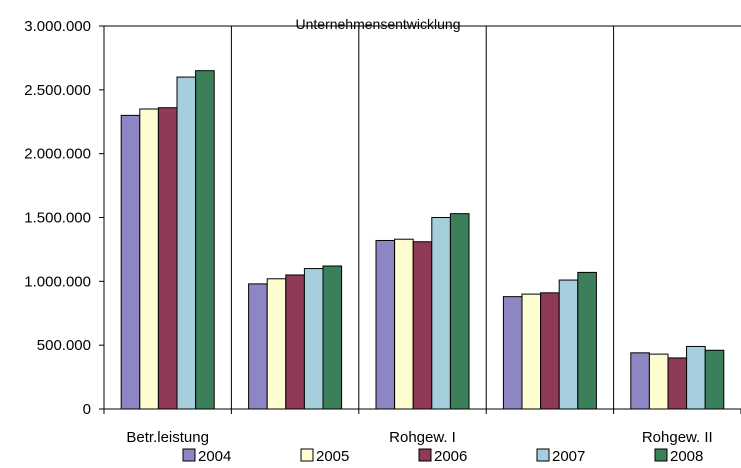  Describe the element at coordinates (425, 455) in the screenshot. I see `legend-swatch-2006` at that location.